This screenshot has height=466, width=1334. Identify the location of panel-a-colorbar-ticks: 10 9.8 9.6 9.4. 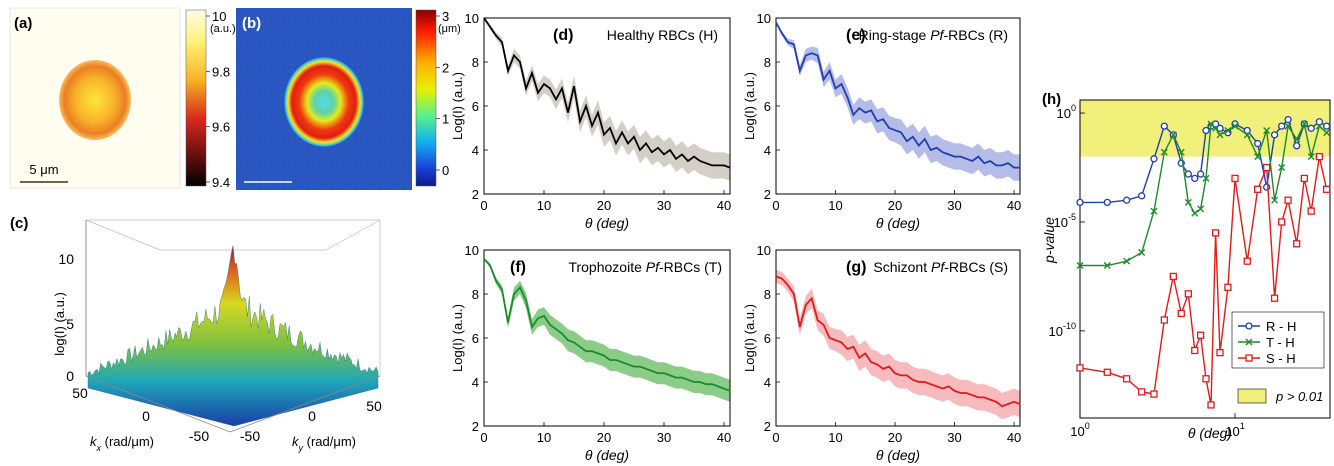
(218, 99).